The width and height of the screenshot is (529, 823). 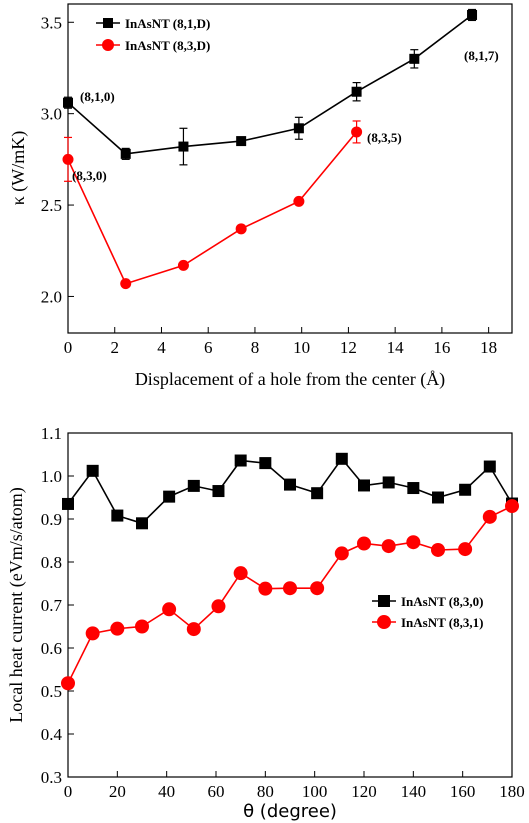 I want to click on x-tick-label: 160, so click(x=463, y=791).